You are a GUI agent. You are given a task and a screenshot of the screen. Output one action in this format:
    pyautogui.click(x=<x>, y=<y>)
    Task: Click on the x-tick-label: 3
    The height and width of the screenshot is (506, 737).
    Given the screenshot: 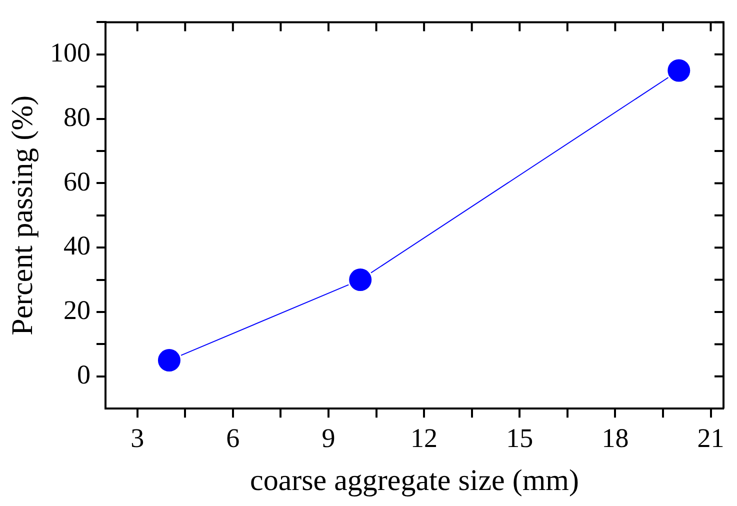 What is the action you would take?
    pyautogui.click(x=137, y=437)
    